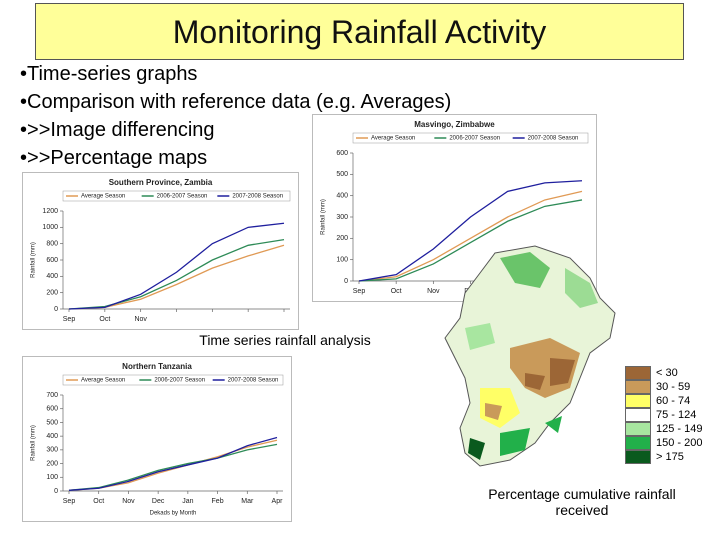 This screenshot has width=720, height=540. What do you see at coordinates (278, 501) in the screenshot?
I see `x-tick-label: Apr` at bounding box center [278, 501].